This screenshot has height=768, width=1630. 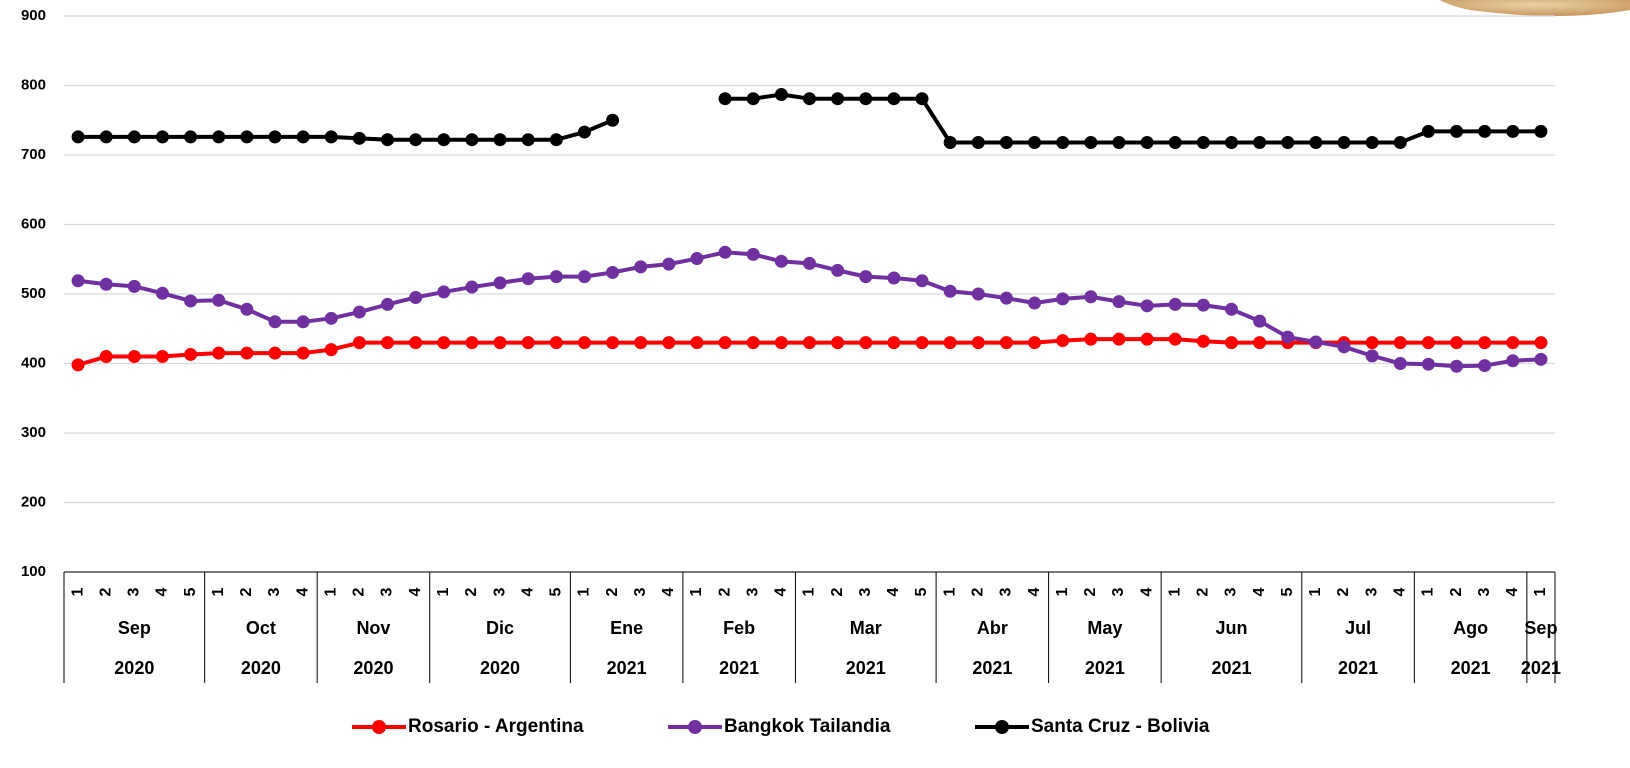 What do you see at coordinates (33, 432) in the screenshot?
I see `y-tick-label: 300` at bounding box center [33, 432].